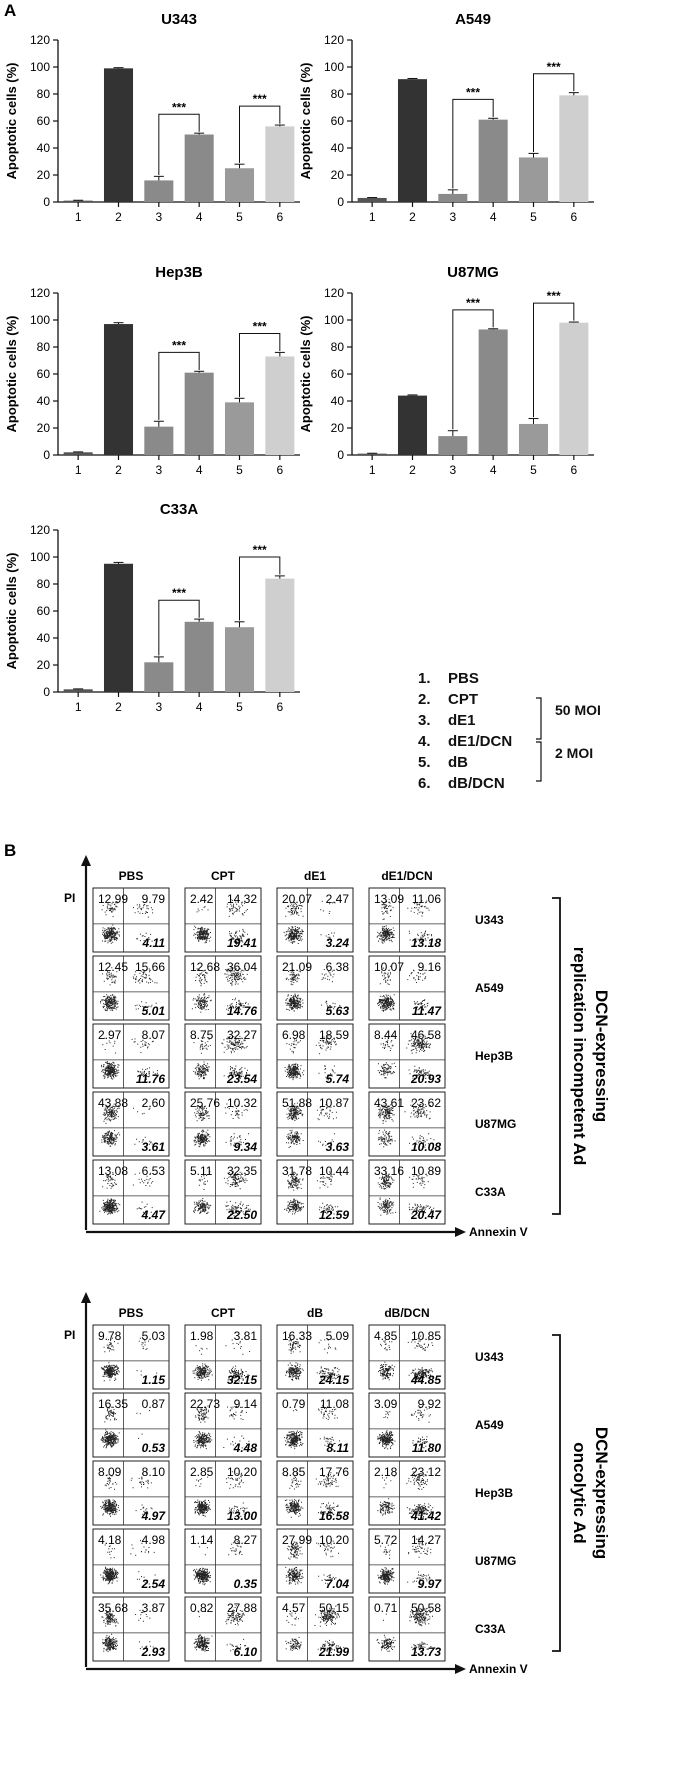 This screenshot has width=675, height=1787. Describe the element at coordinates (539, 718) in the screenshot. I see `moi-bracket-high` at that location.